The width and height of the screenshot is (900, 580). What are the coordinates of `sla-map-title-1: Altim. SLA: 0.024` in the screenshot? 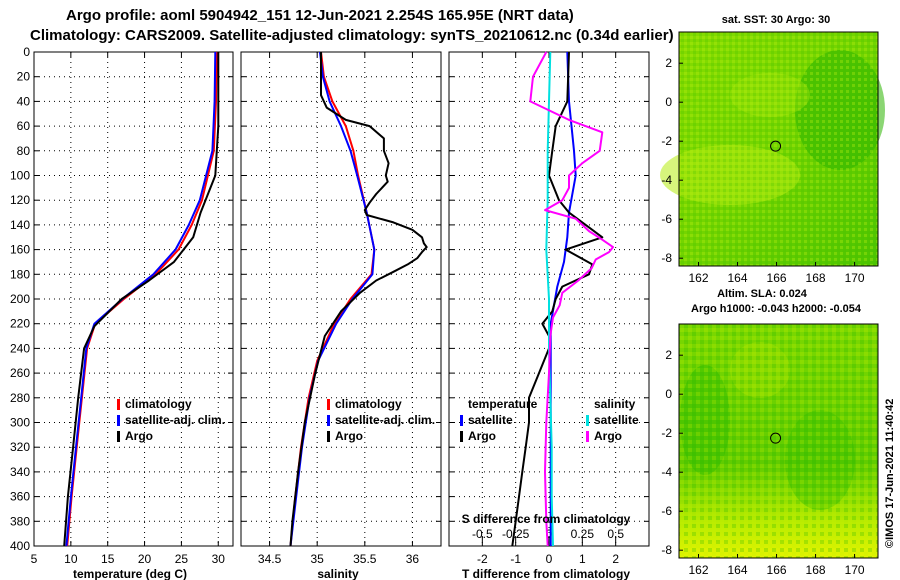 It's located at (762, 294).